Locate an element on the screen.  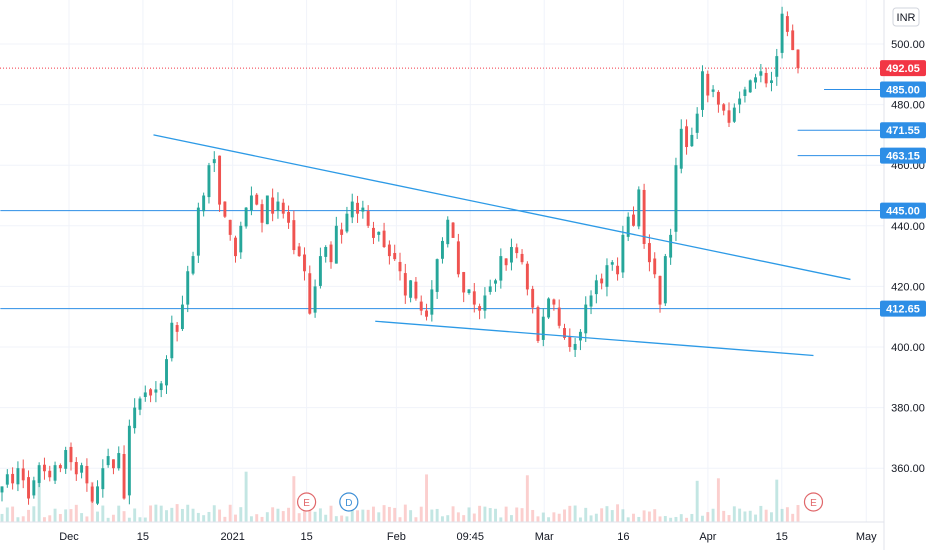
currency-box: INR is located at coordinates (906, 17).